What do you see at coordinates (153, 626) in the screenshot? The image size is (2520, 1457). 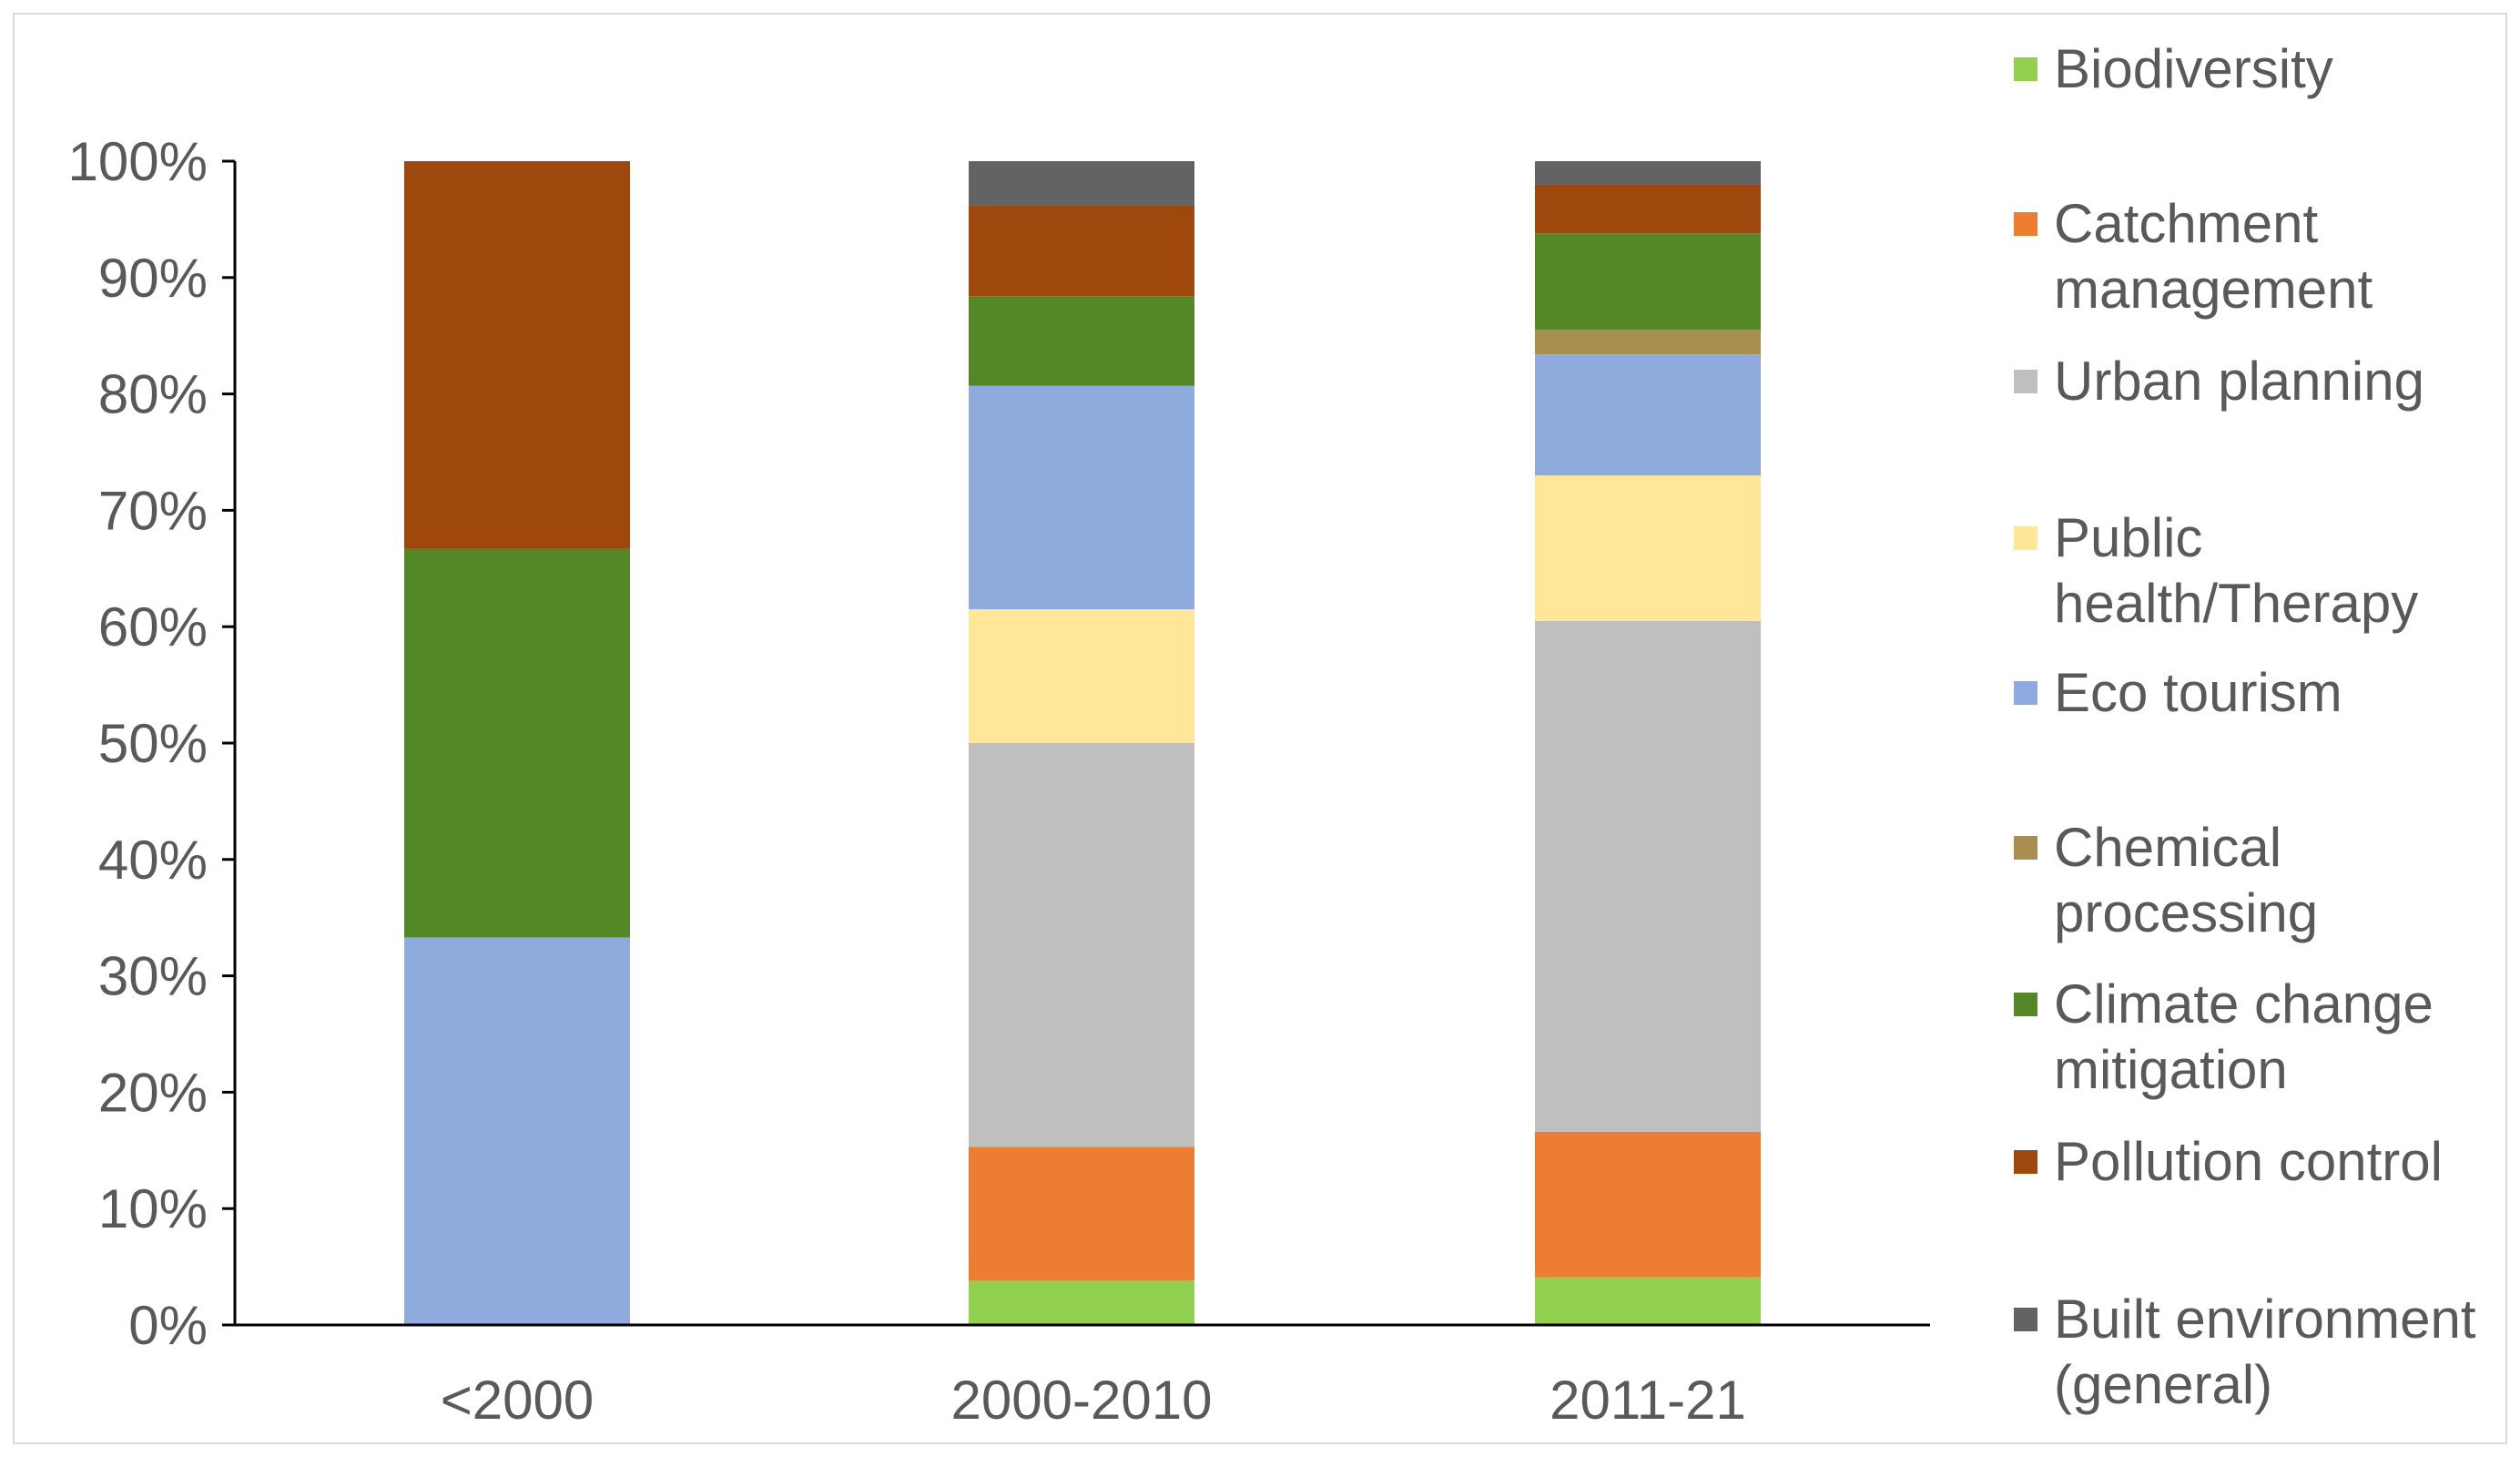 I see `y-tick-label: 60%` at bounding box center [153, 626].